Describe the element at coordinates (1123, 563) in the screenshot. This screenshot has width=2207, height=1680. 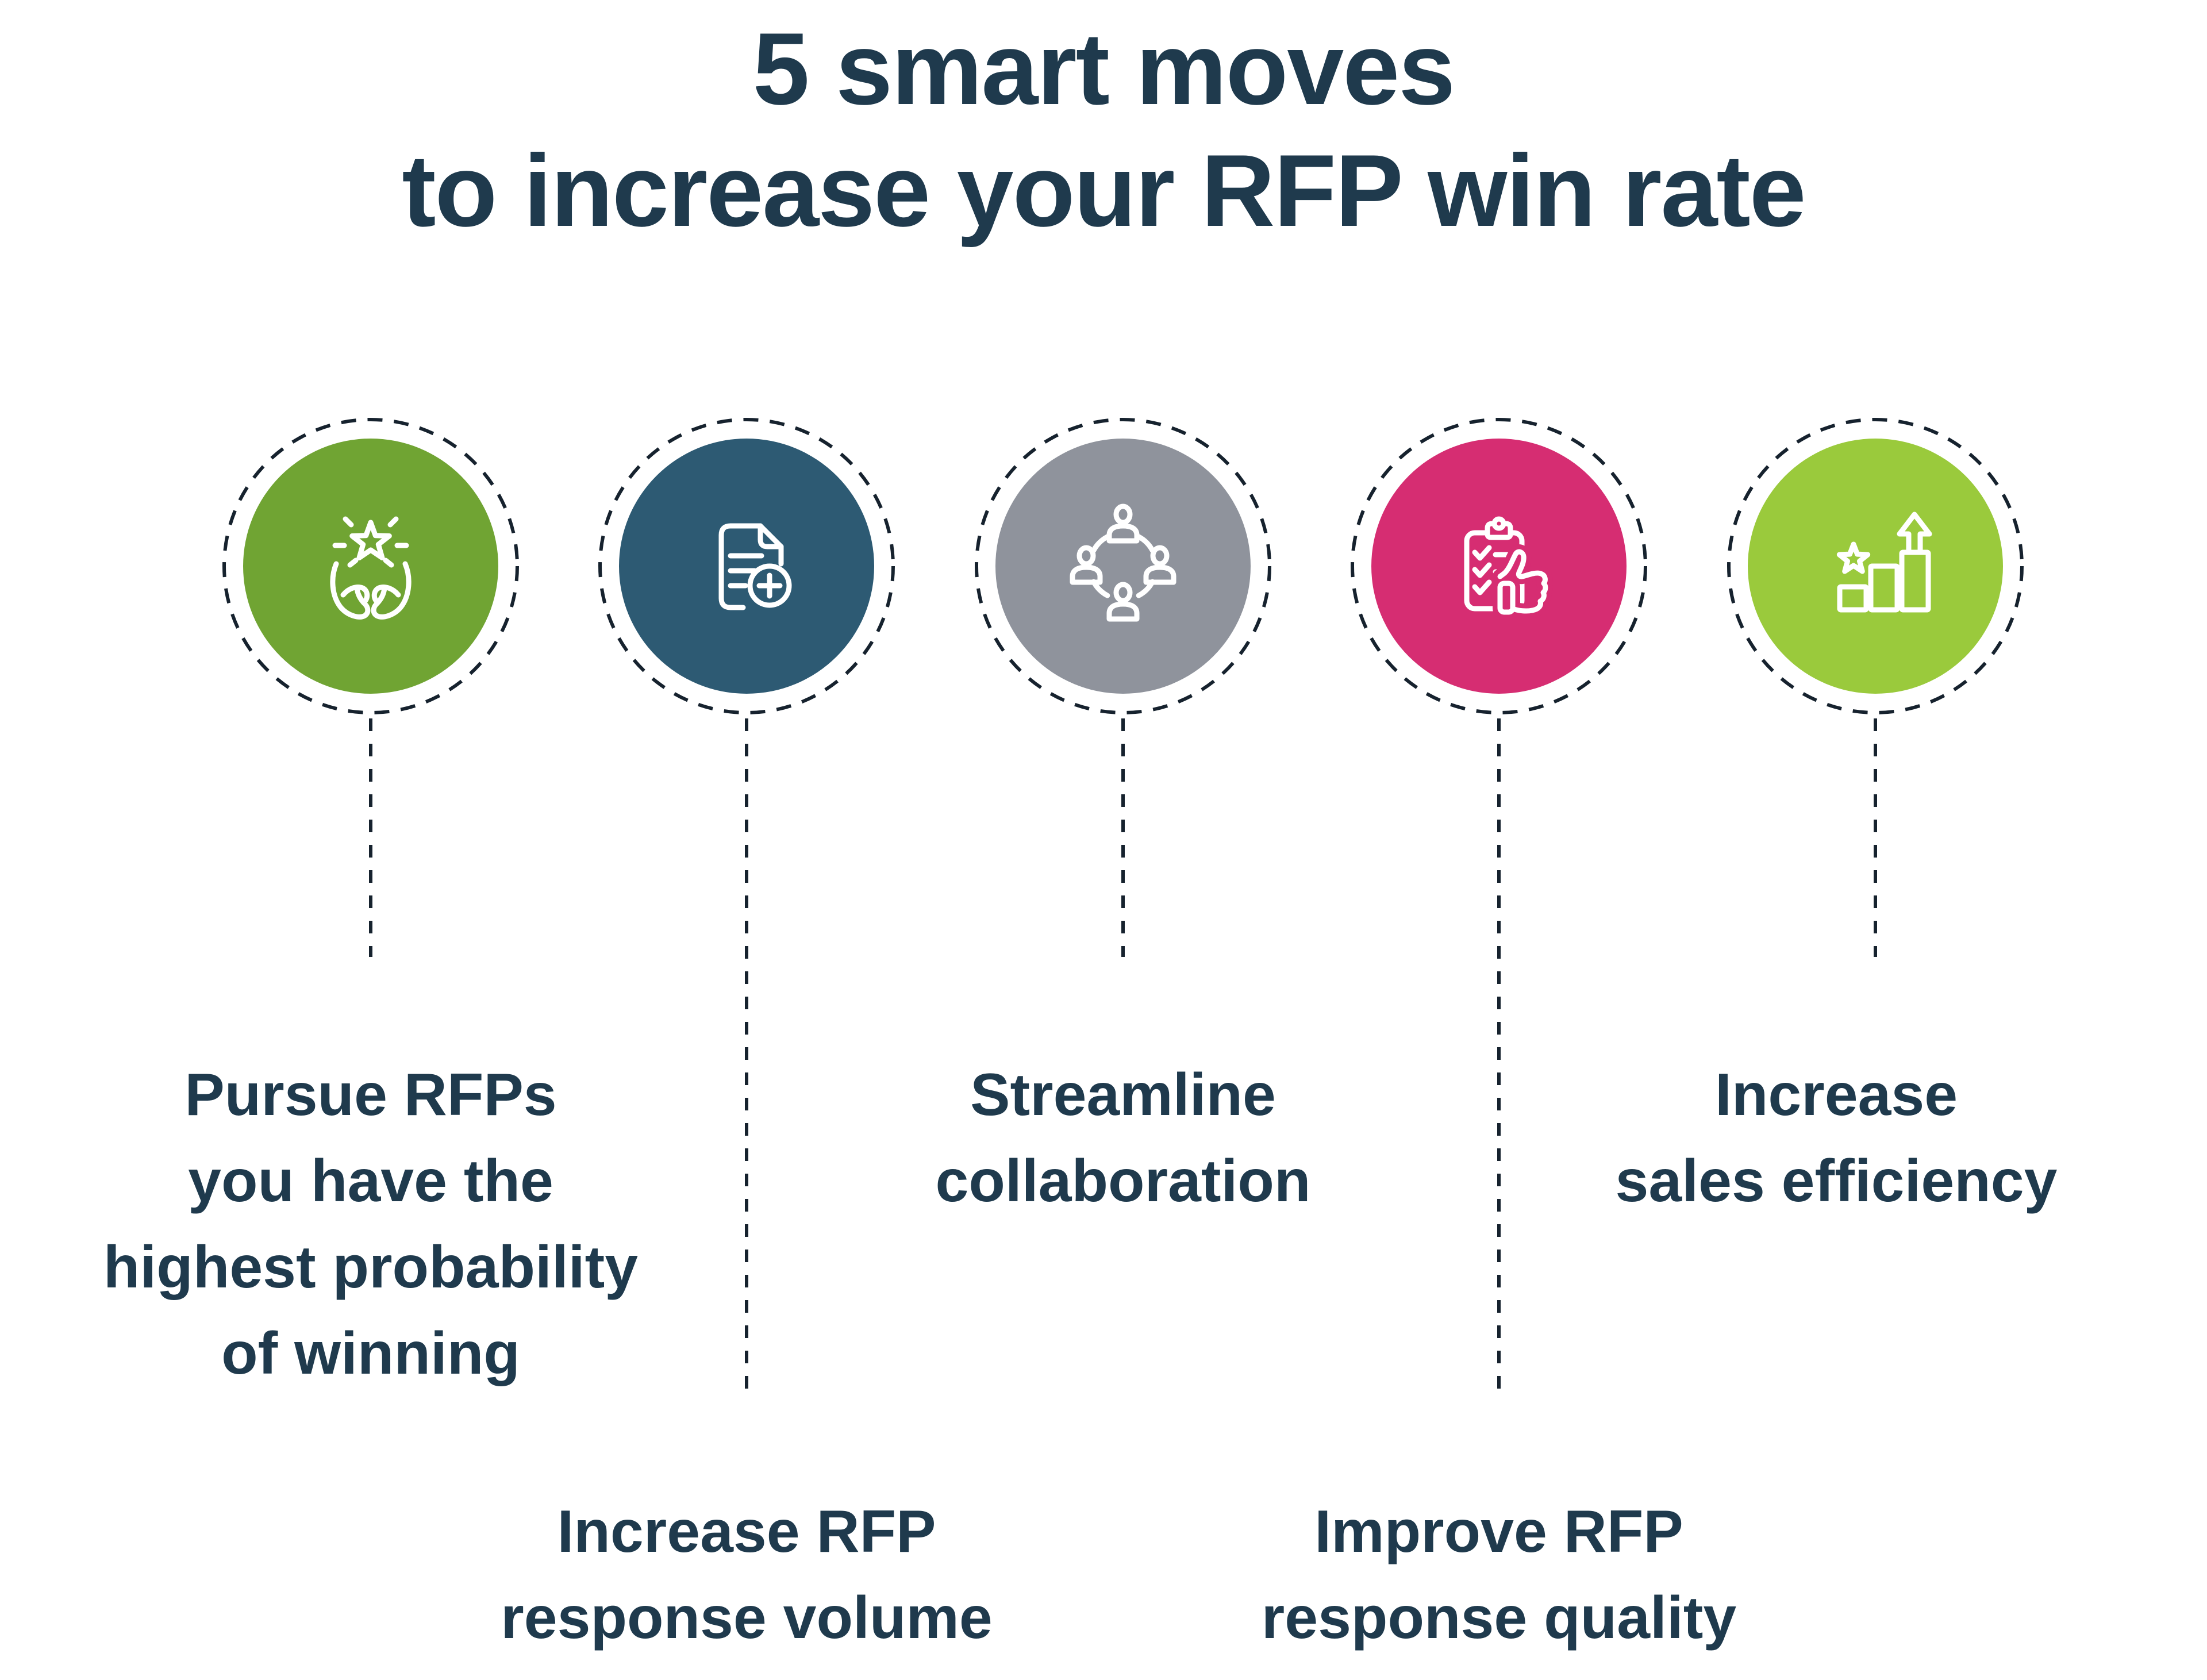
I see `people-network-icon` at that location.